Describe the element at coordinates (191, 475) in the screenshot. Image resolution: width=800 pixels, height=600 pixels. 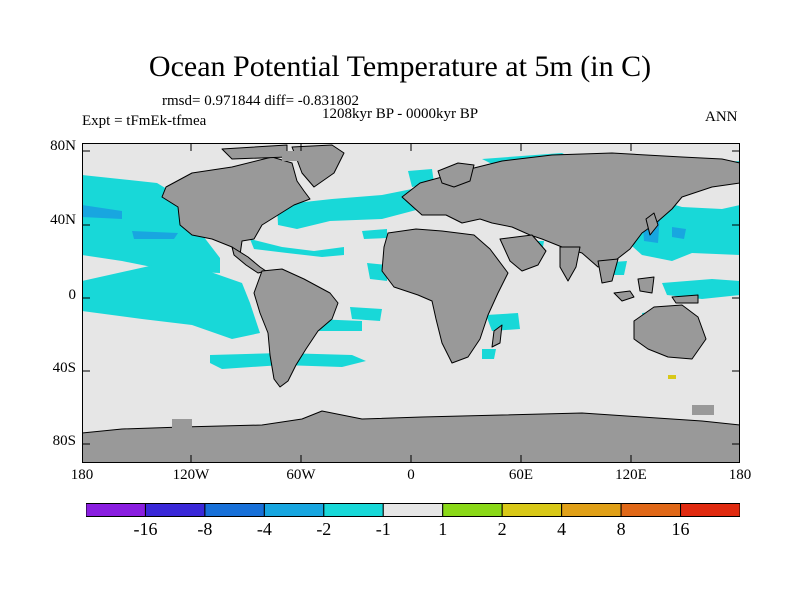
I see `x-tick-label: 120W` at that location.